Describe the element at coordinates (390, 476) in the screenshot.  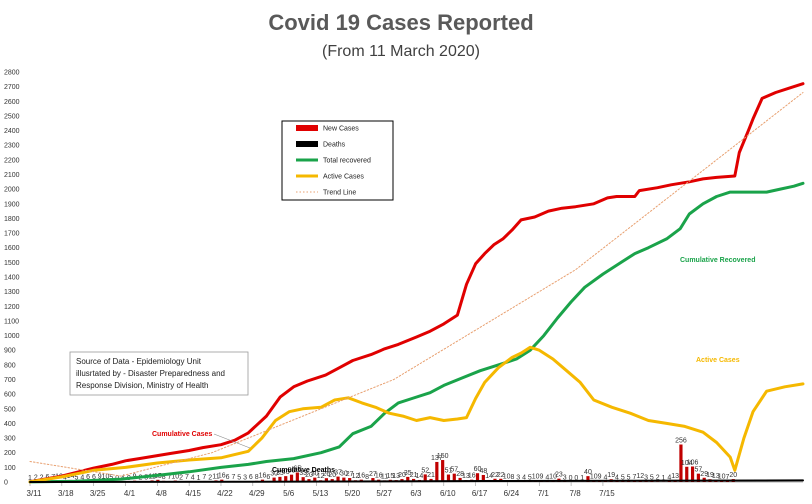
I see `new-case-label: 15` at that location.